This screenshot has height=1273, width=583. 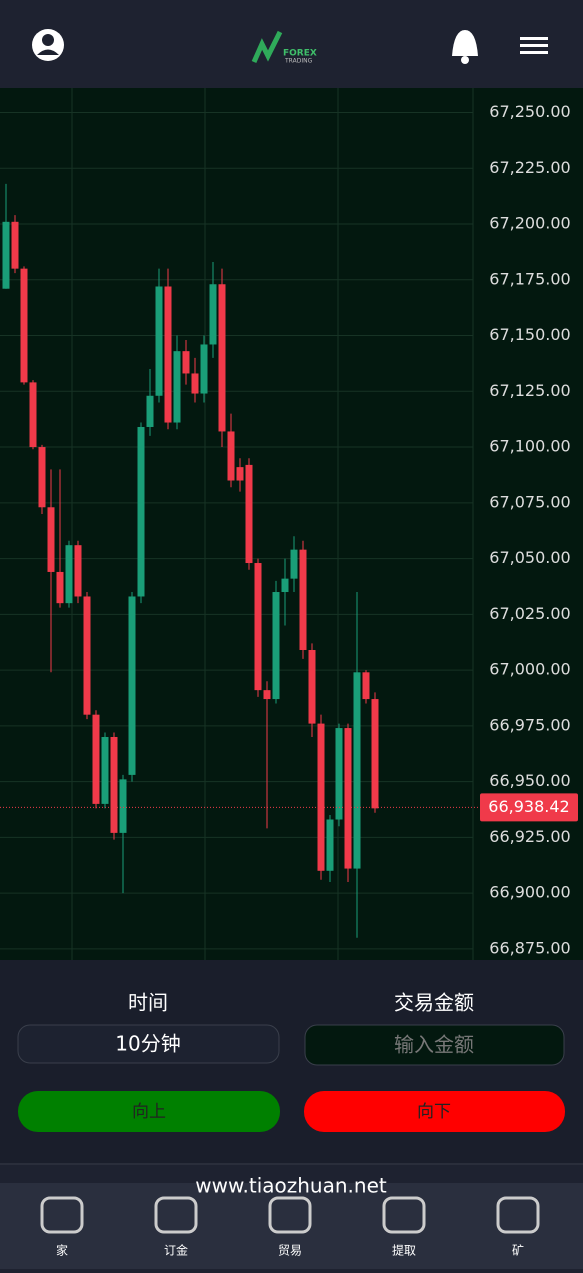 I want to click on down-button, so click(x=434, y=1111).